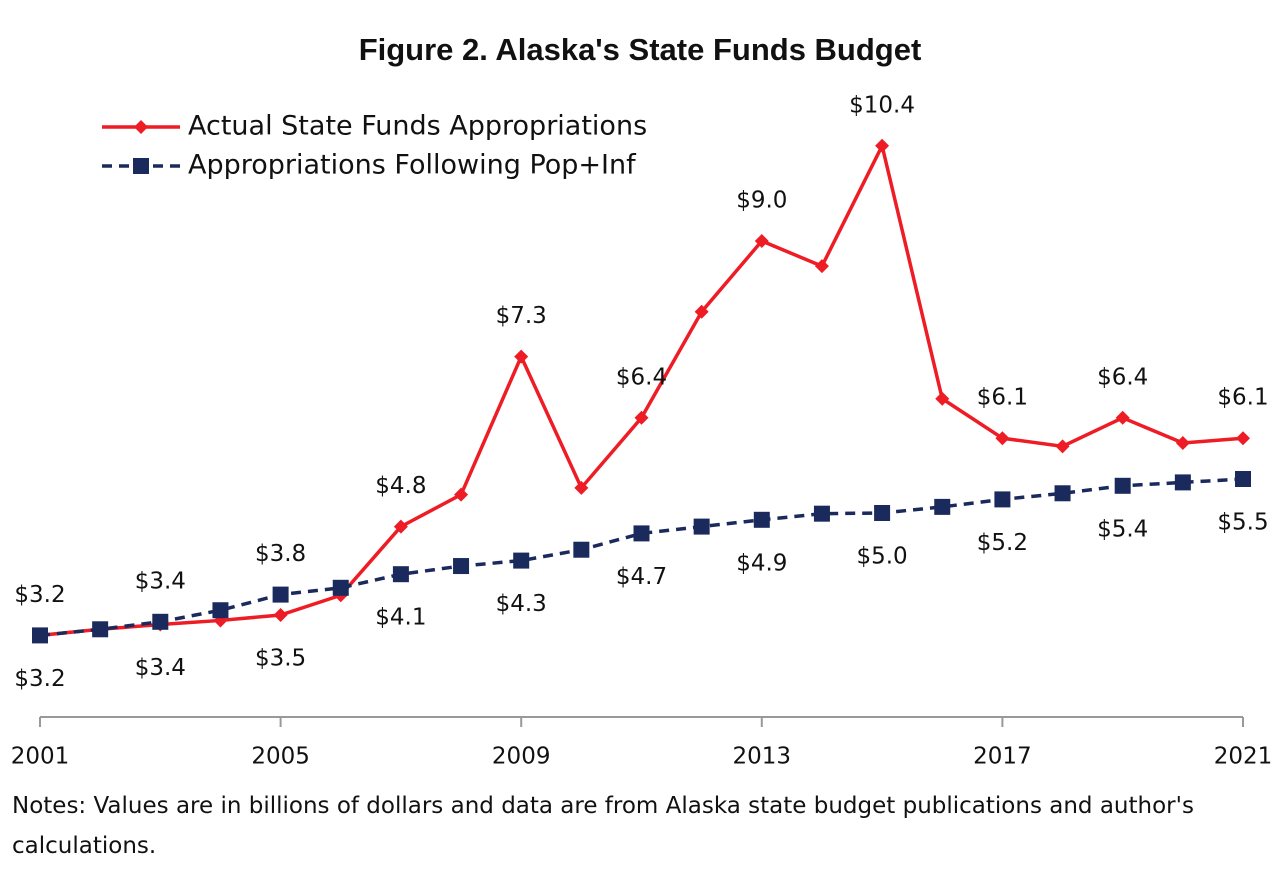  What do you see at coordinates (521, 604) in the screenshot?
I see `data-label: $4.3` at bounding box center [521, 604].